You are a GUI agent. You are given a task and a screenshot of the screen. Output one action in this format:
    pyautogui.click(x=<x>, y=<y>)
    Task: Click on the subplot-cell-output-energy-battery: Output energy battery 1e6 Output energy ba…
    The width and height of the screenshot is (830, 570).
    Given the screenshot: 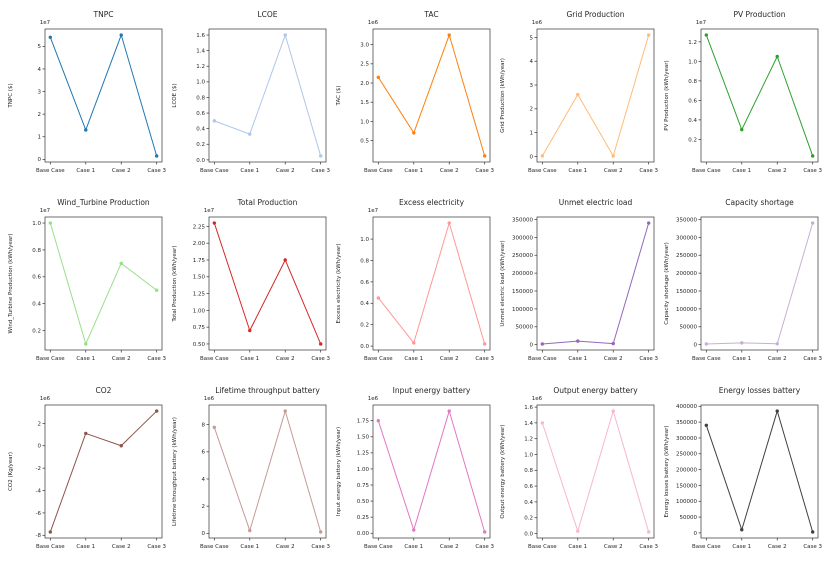 What is the action you would take?
    pyautogui.click(x=577, y=473)
    